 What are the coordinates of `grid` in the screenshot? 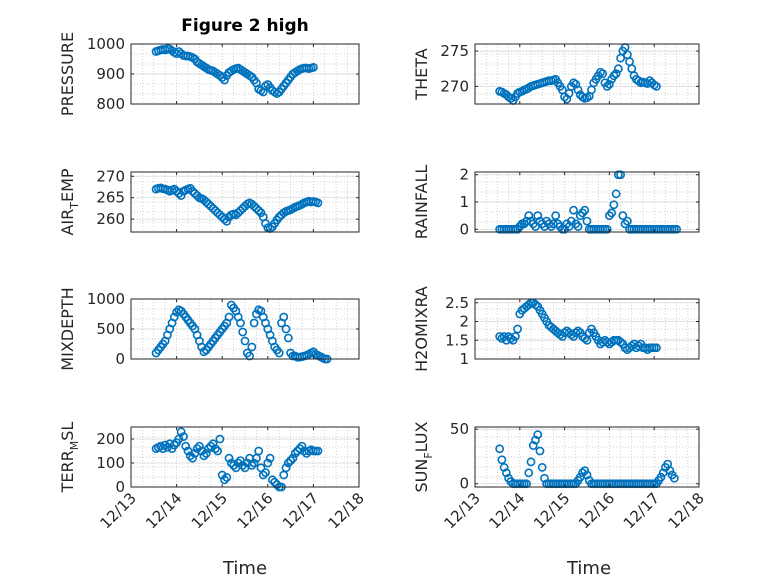 It's located at (587, 457).